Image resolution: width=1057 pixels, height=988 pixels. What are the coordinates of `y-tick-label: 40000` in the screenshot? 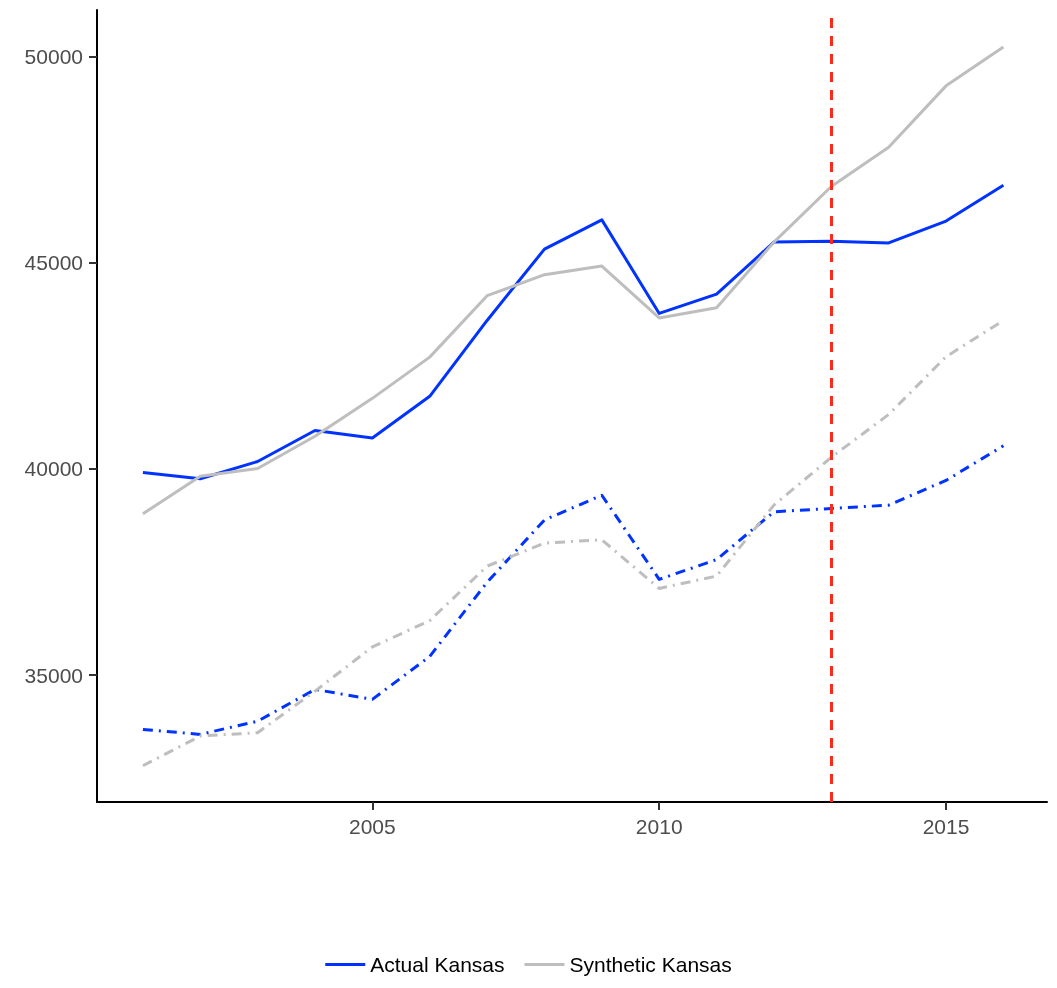 It's located at (53, 469).